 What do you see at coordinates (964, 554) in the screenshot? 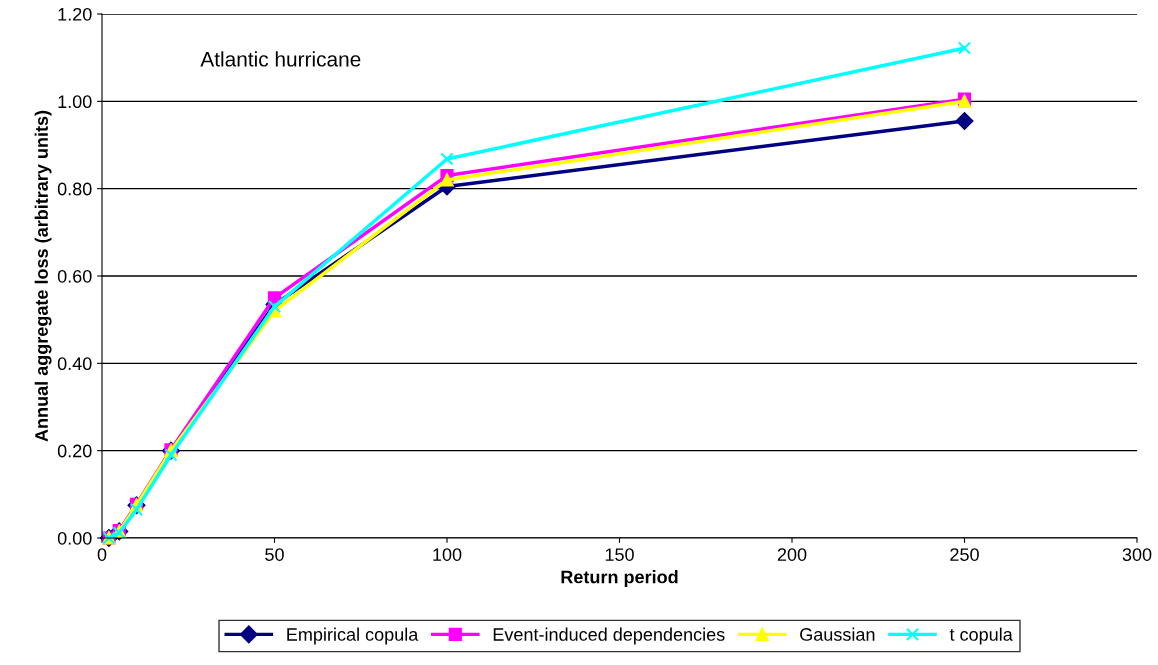
I see `x-tick-label: 250` at bounding box center [964, 554].